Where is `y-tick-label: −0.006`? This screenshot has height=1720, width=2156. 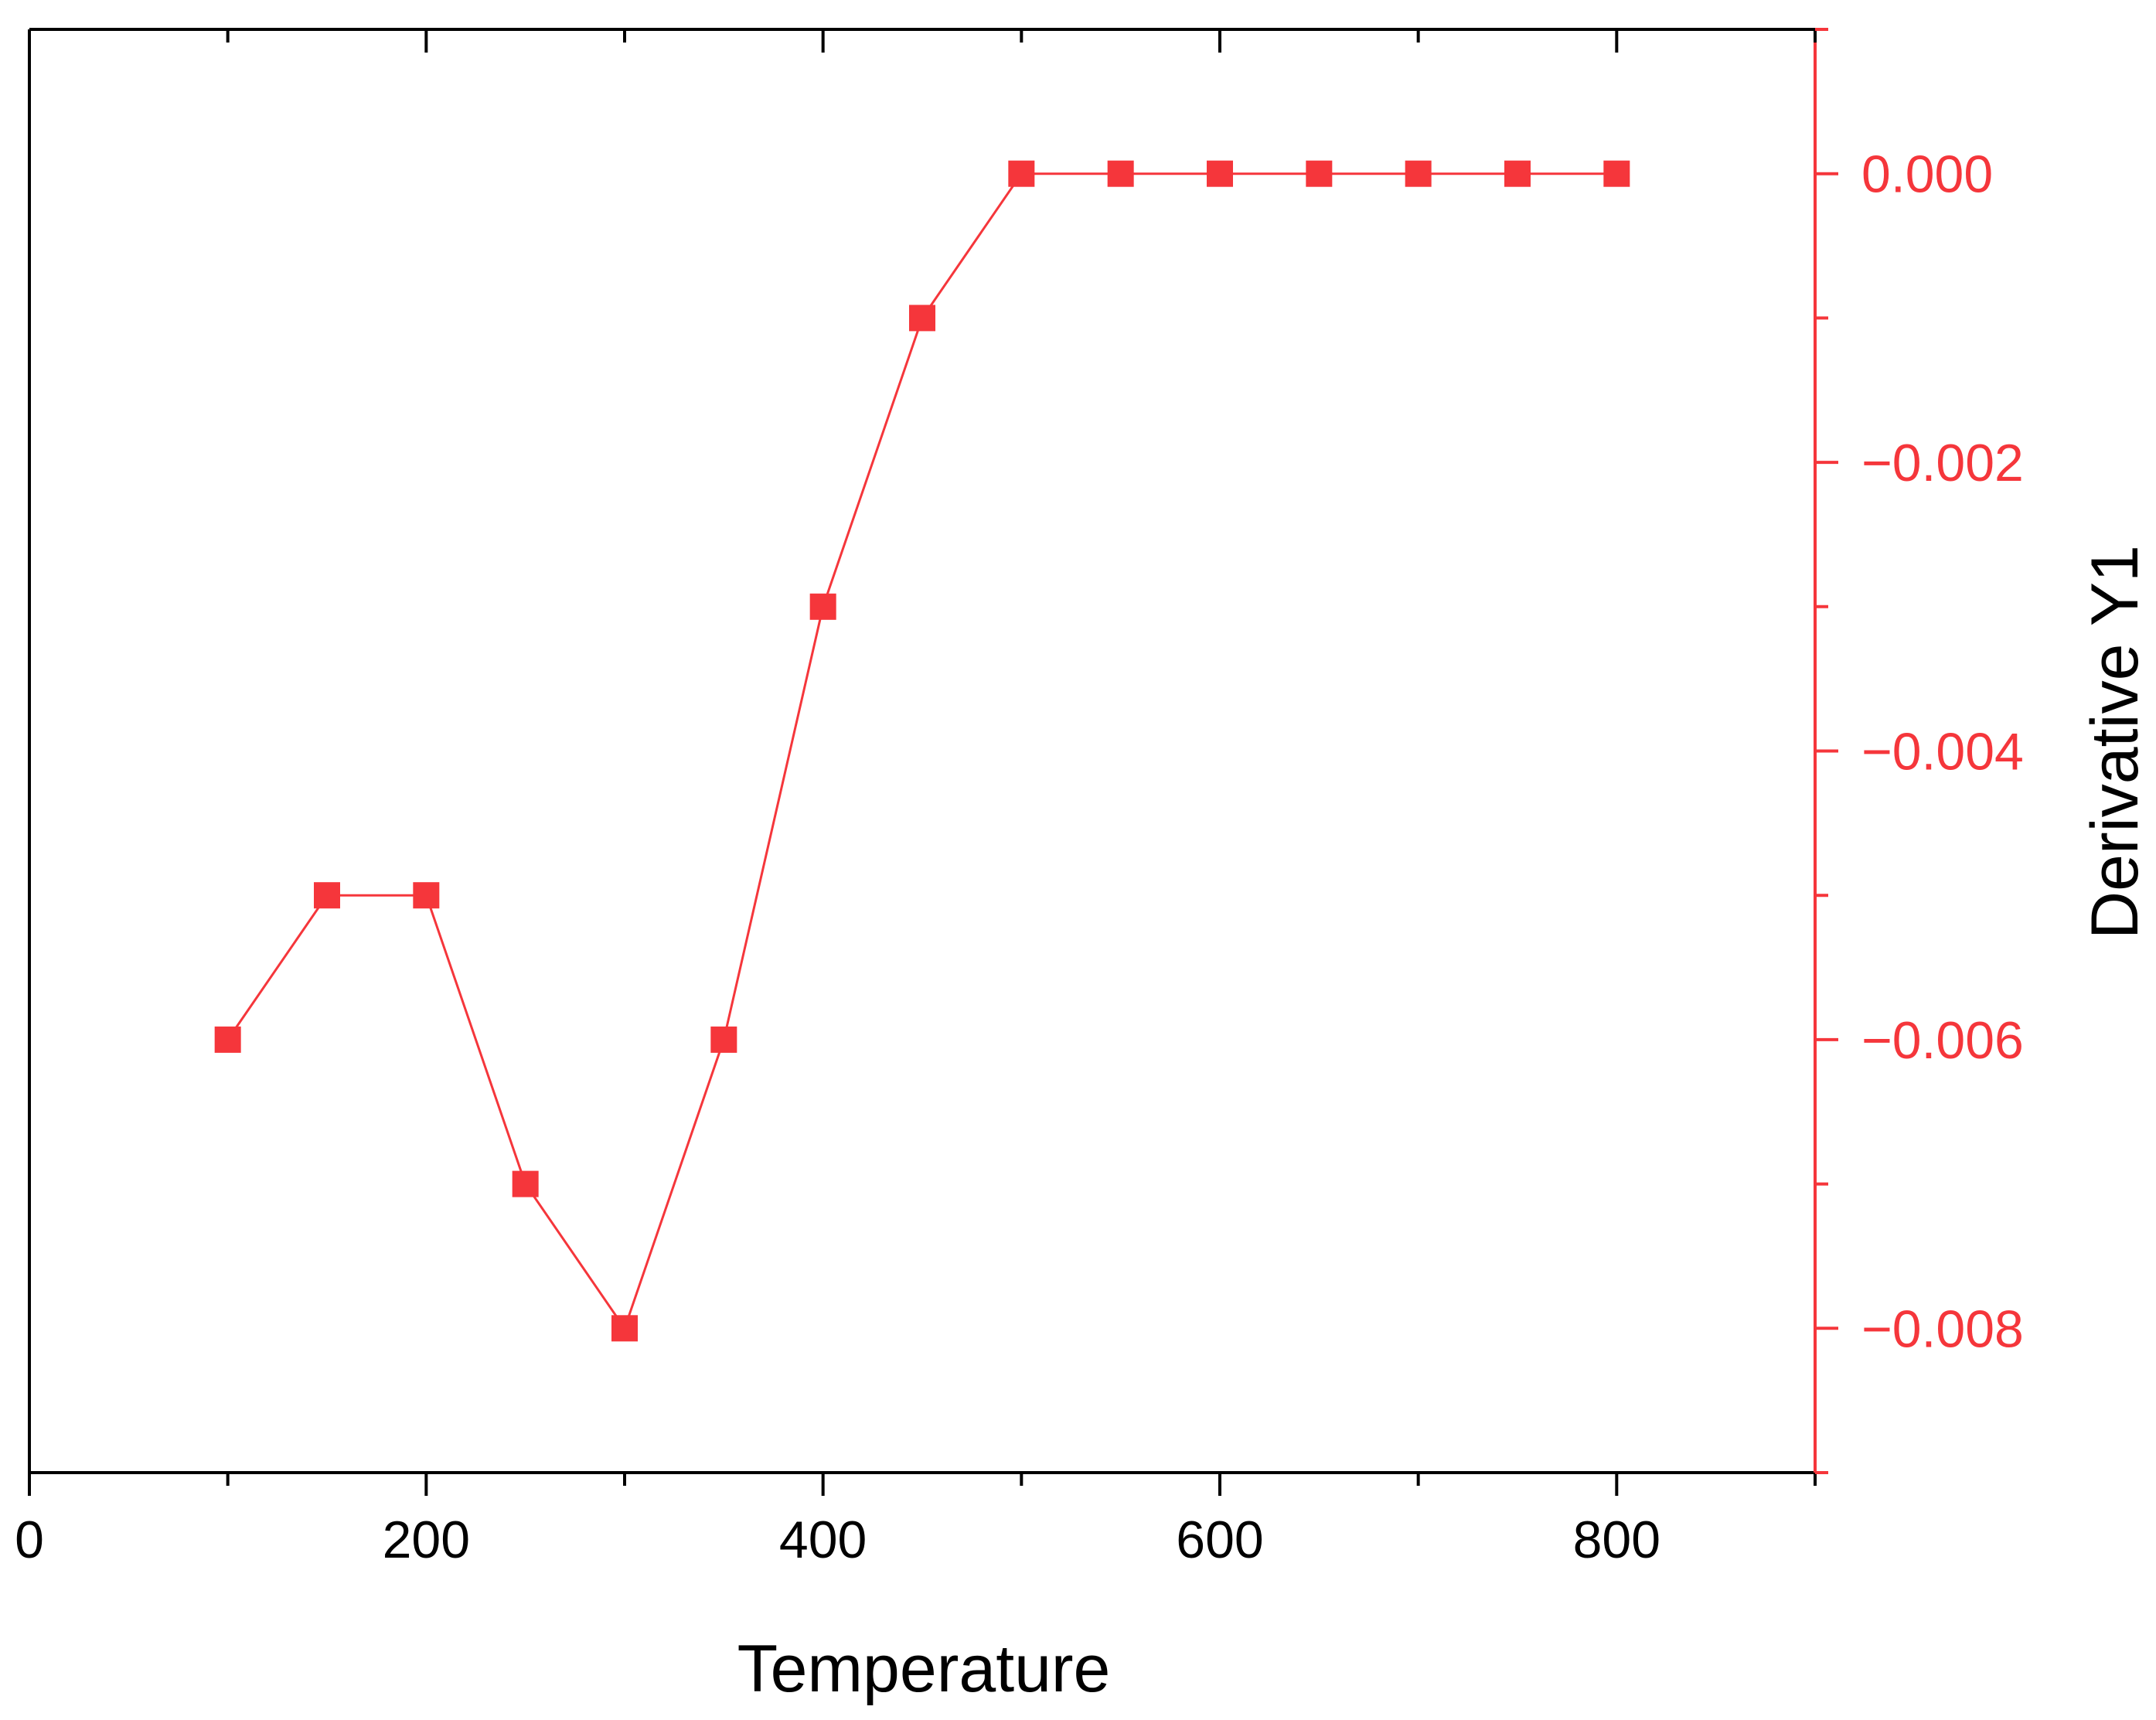 y-tick-label: −0.006 is located at coordinates (1942, 1040).